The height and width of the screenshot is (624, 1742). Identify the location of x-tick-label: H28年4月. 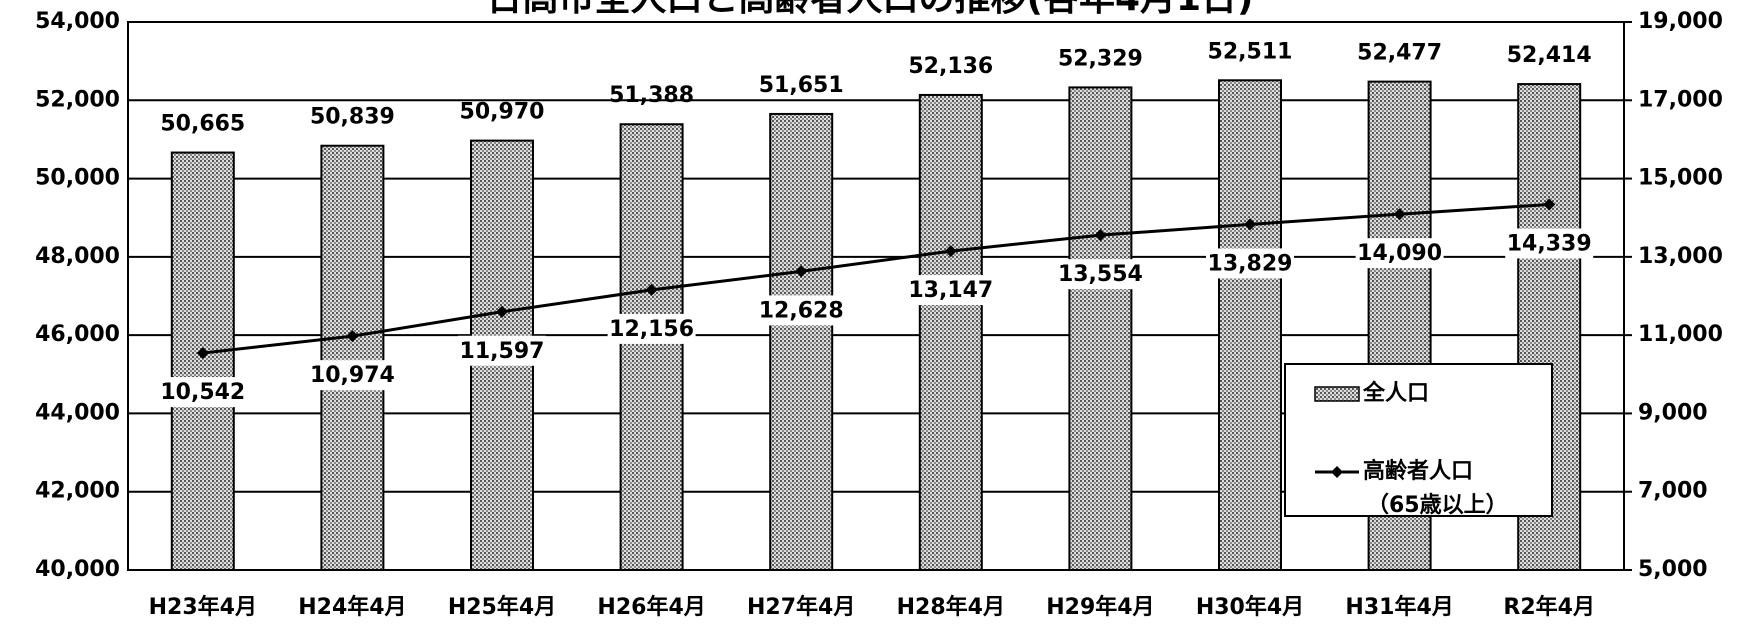
(951, 607).